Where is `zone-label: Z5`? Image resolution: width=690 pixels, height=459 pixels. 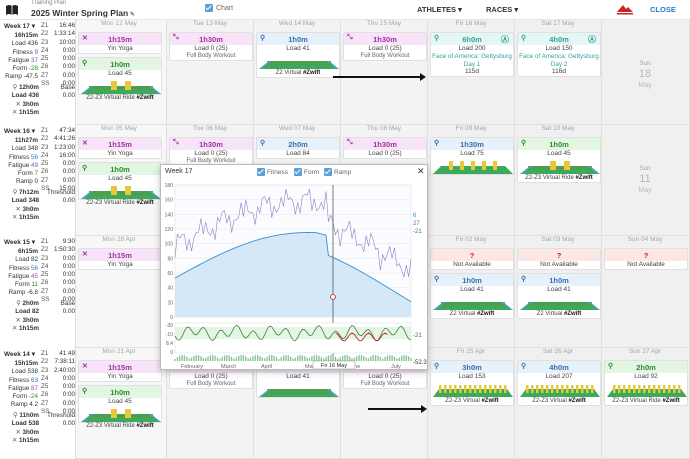
zone-label: Z5 is located at coordinates (45, 164).